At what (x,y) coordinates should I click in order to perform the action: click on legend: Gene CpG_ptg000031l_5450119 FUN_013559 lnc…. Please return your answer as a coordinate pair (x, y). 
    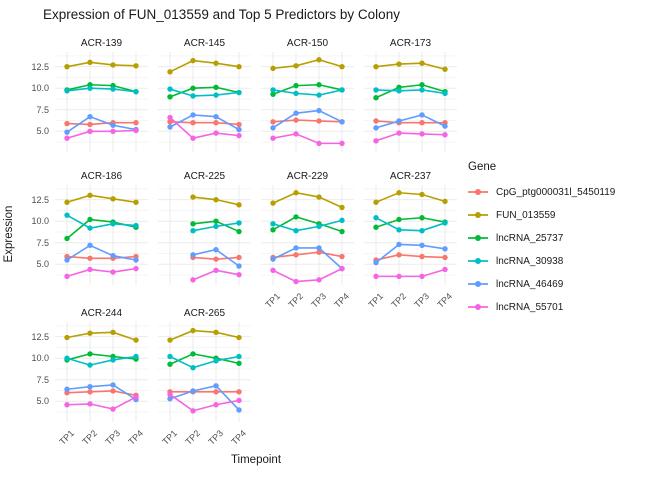
    Looking at the image, I should click on (541, 242).